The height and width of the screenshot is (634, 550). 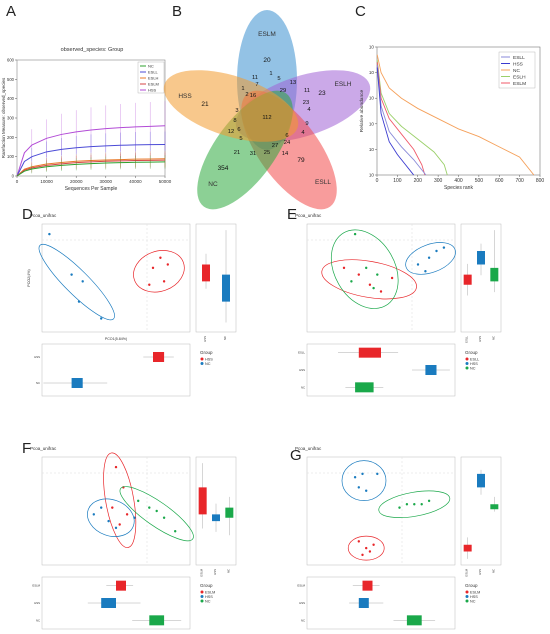 What do you see at coordinates (92, 50) in the screenshot?
I see `chart-a-title: observed_species: Group` at bounding box center [92, 50].